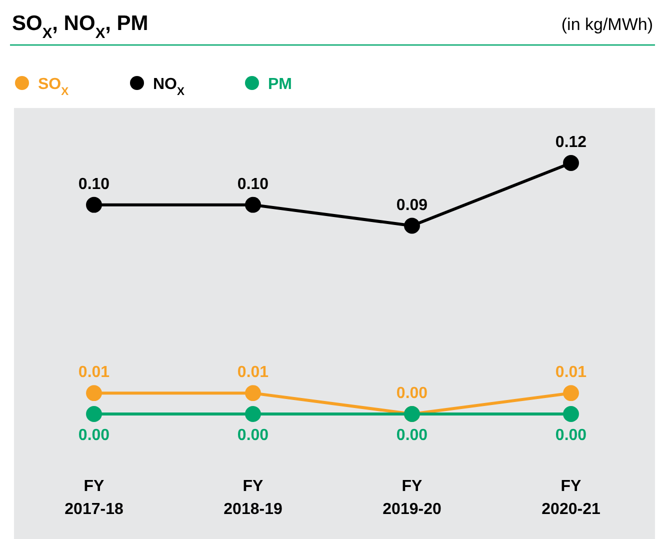 This screenshot has height=539, width=659. I want to click on data-label: 0.09, so click(412, 205).